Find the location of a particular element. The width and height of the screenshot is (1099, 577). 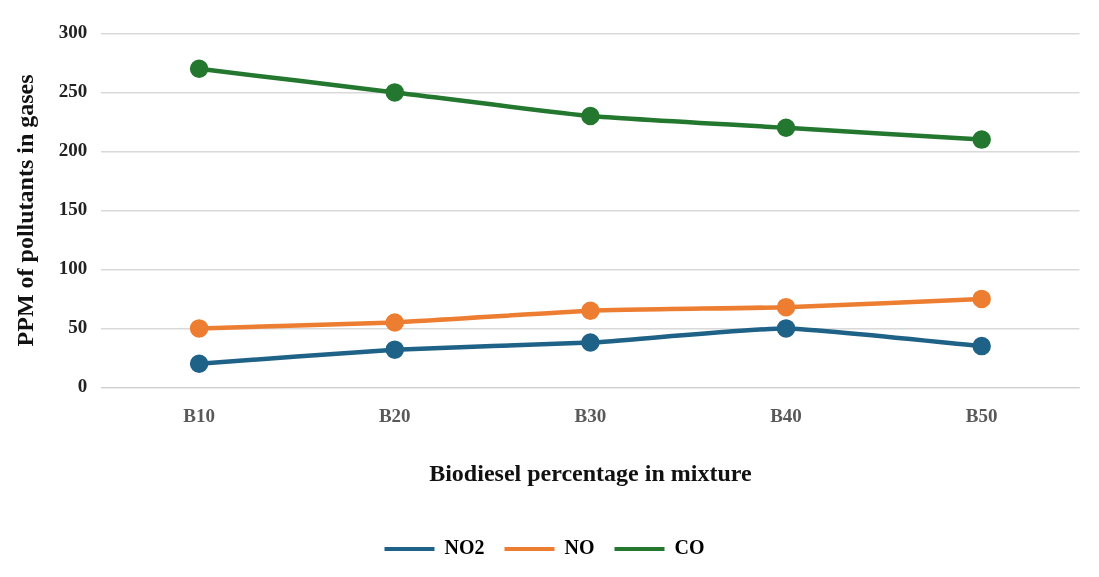

legend-label: CO is located at coordinates (689, 547).